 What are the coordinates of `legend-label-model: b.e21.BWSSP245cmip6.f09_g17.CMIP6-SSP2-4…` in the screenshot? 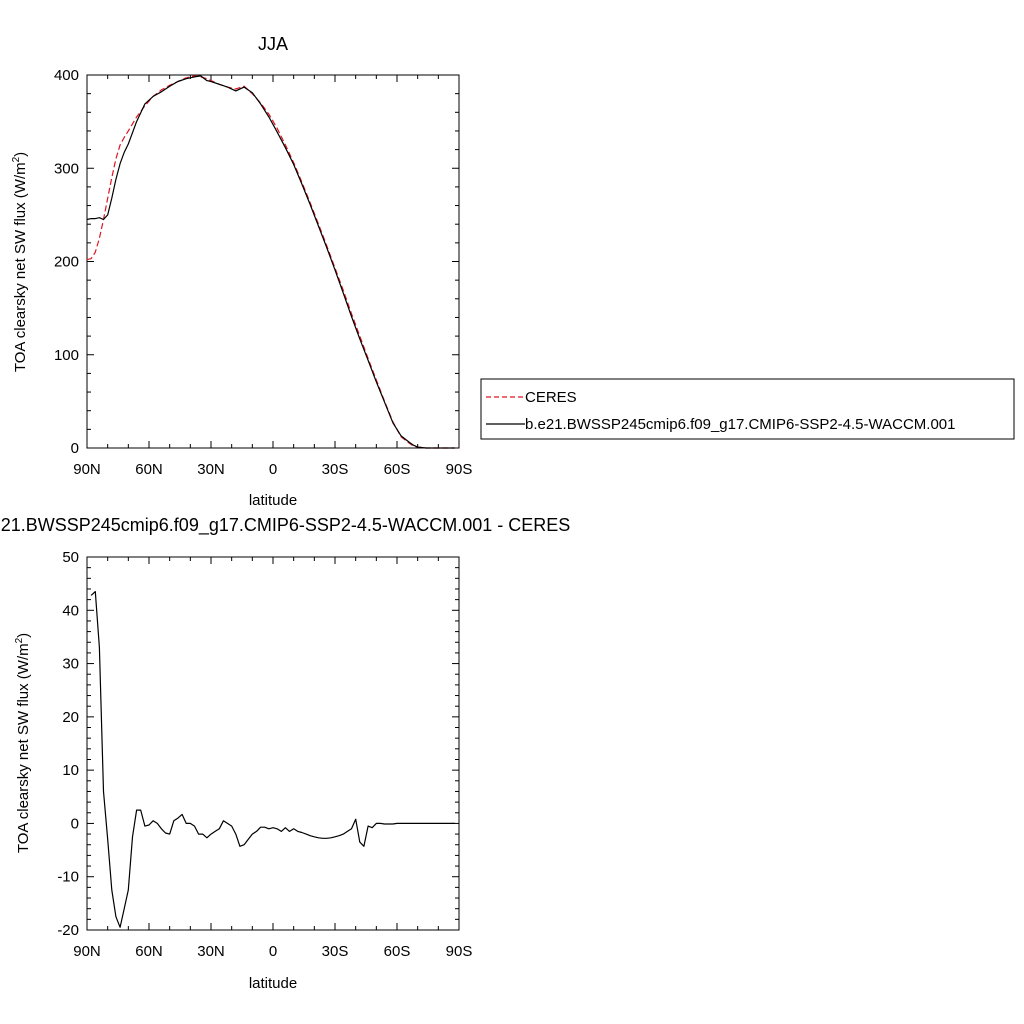 It's located at (740, 424).